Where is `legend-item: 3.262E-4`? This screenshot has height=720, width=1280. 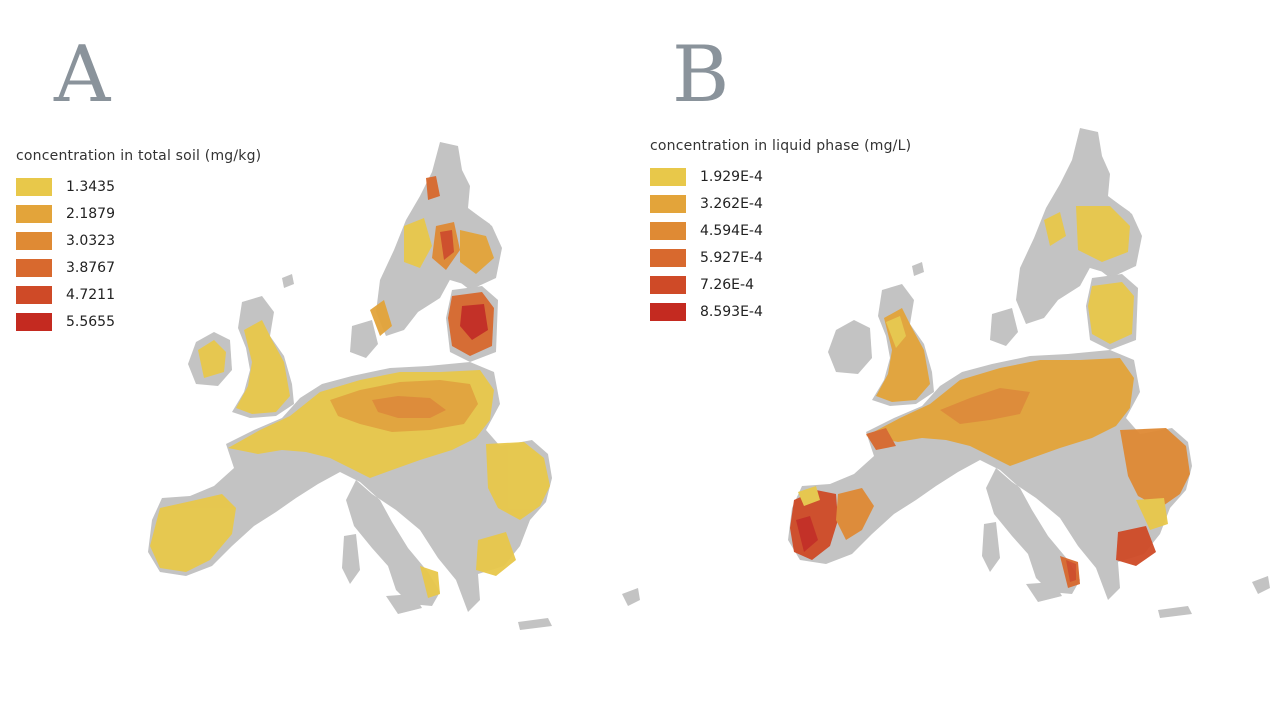
legend-item: 3.262E-4 is located at coordinates (780, 203).